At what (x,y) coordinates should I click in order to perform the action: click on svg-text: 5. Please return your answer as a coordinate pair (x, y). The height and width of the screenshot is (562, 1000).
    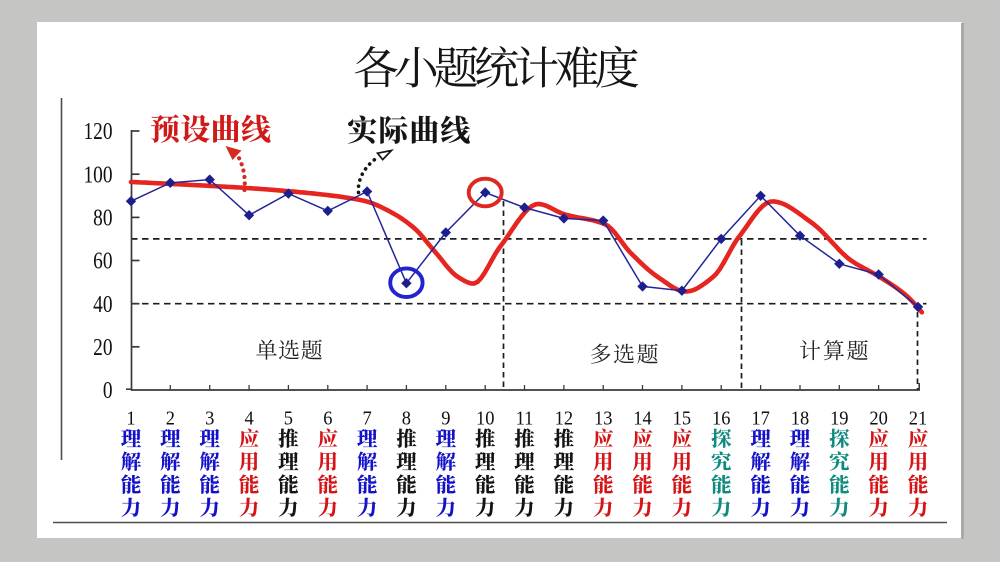
    Looking at the image, I should click on (288, 419).